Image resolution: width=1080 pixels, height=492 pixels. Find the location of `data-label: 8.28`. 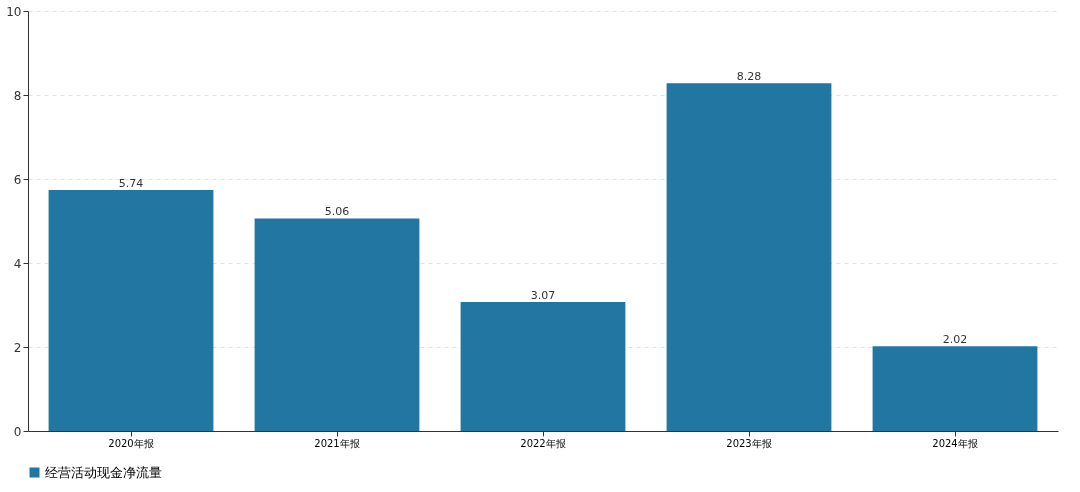

data-label: 8.28 is located at coordinates (749, 77).